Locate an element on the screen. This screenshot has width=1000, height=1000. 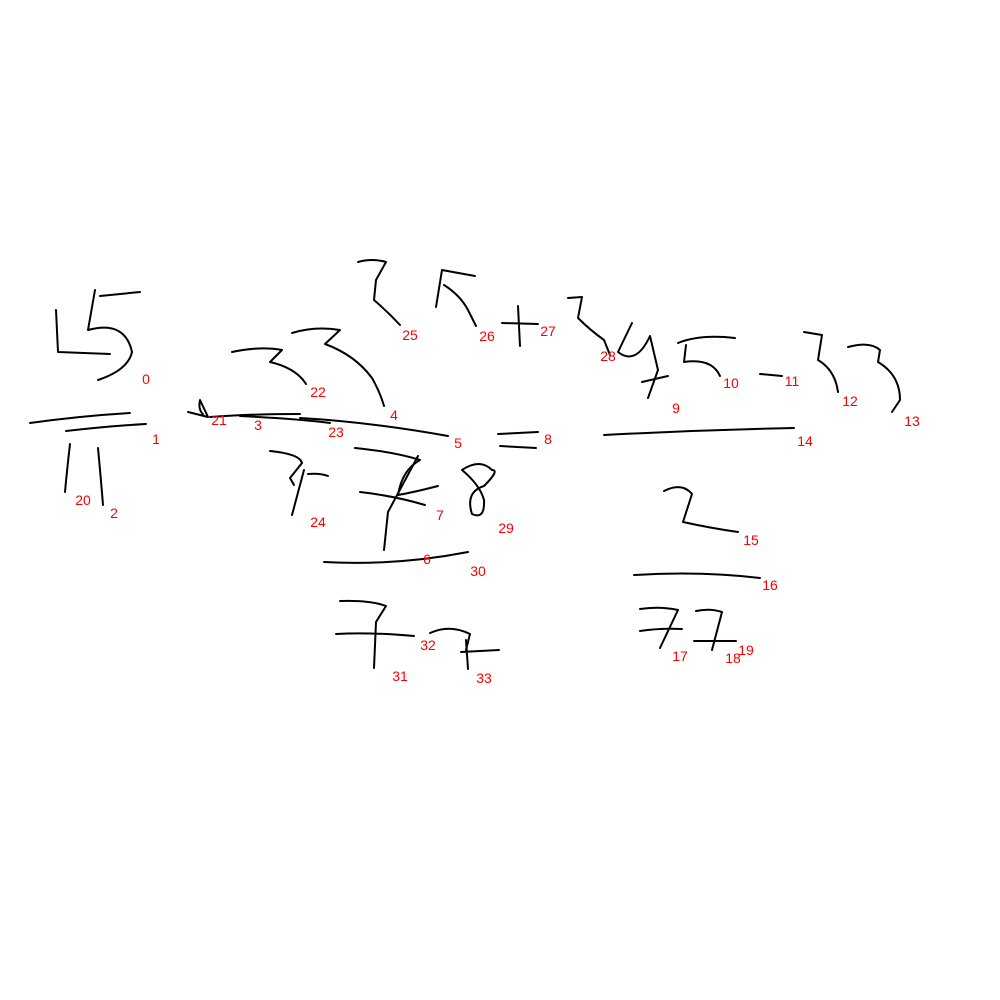
stroke-index-label: 27 is located at coordinates (548, 331).